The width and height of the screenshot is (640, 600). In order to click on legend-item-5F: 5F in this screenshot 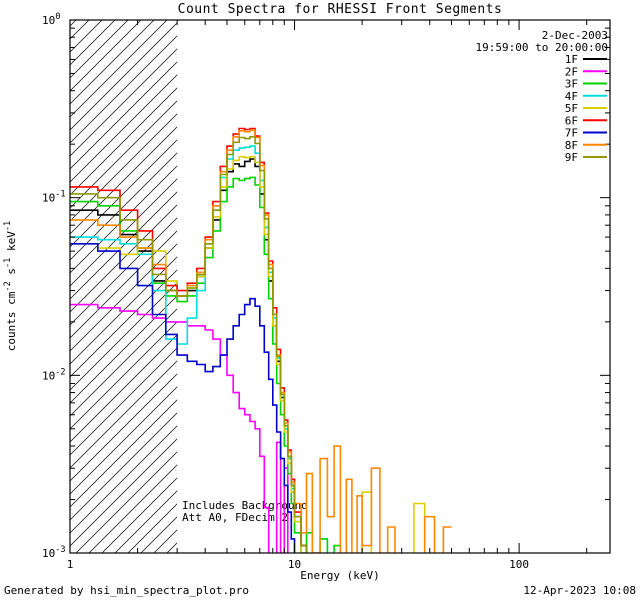, I will do `click(586, 108)`.